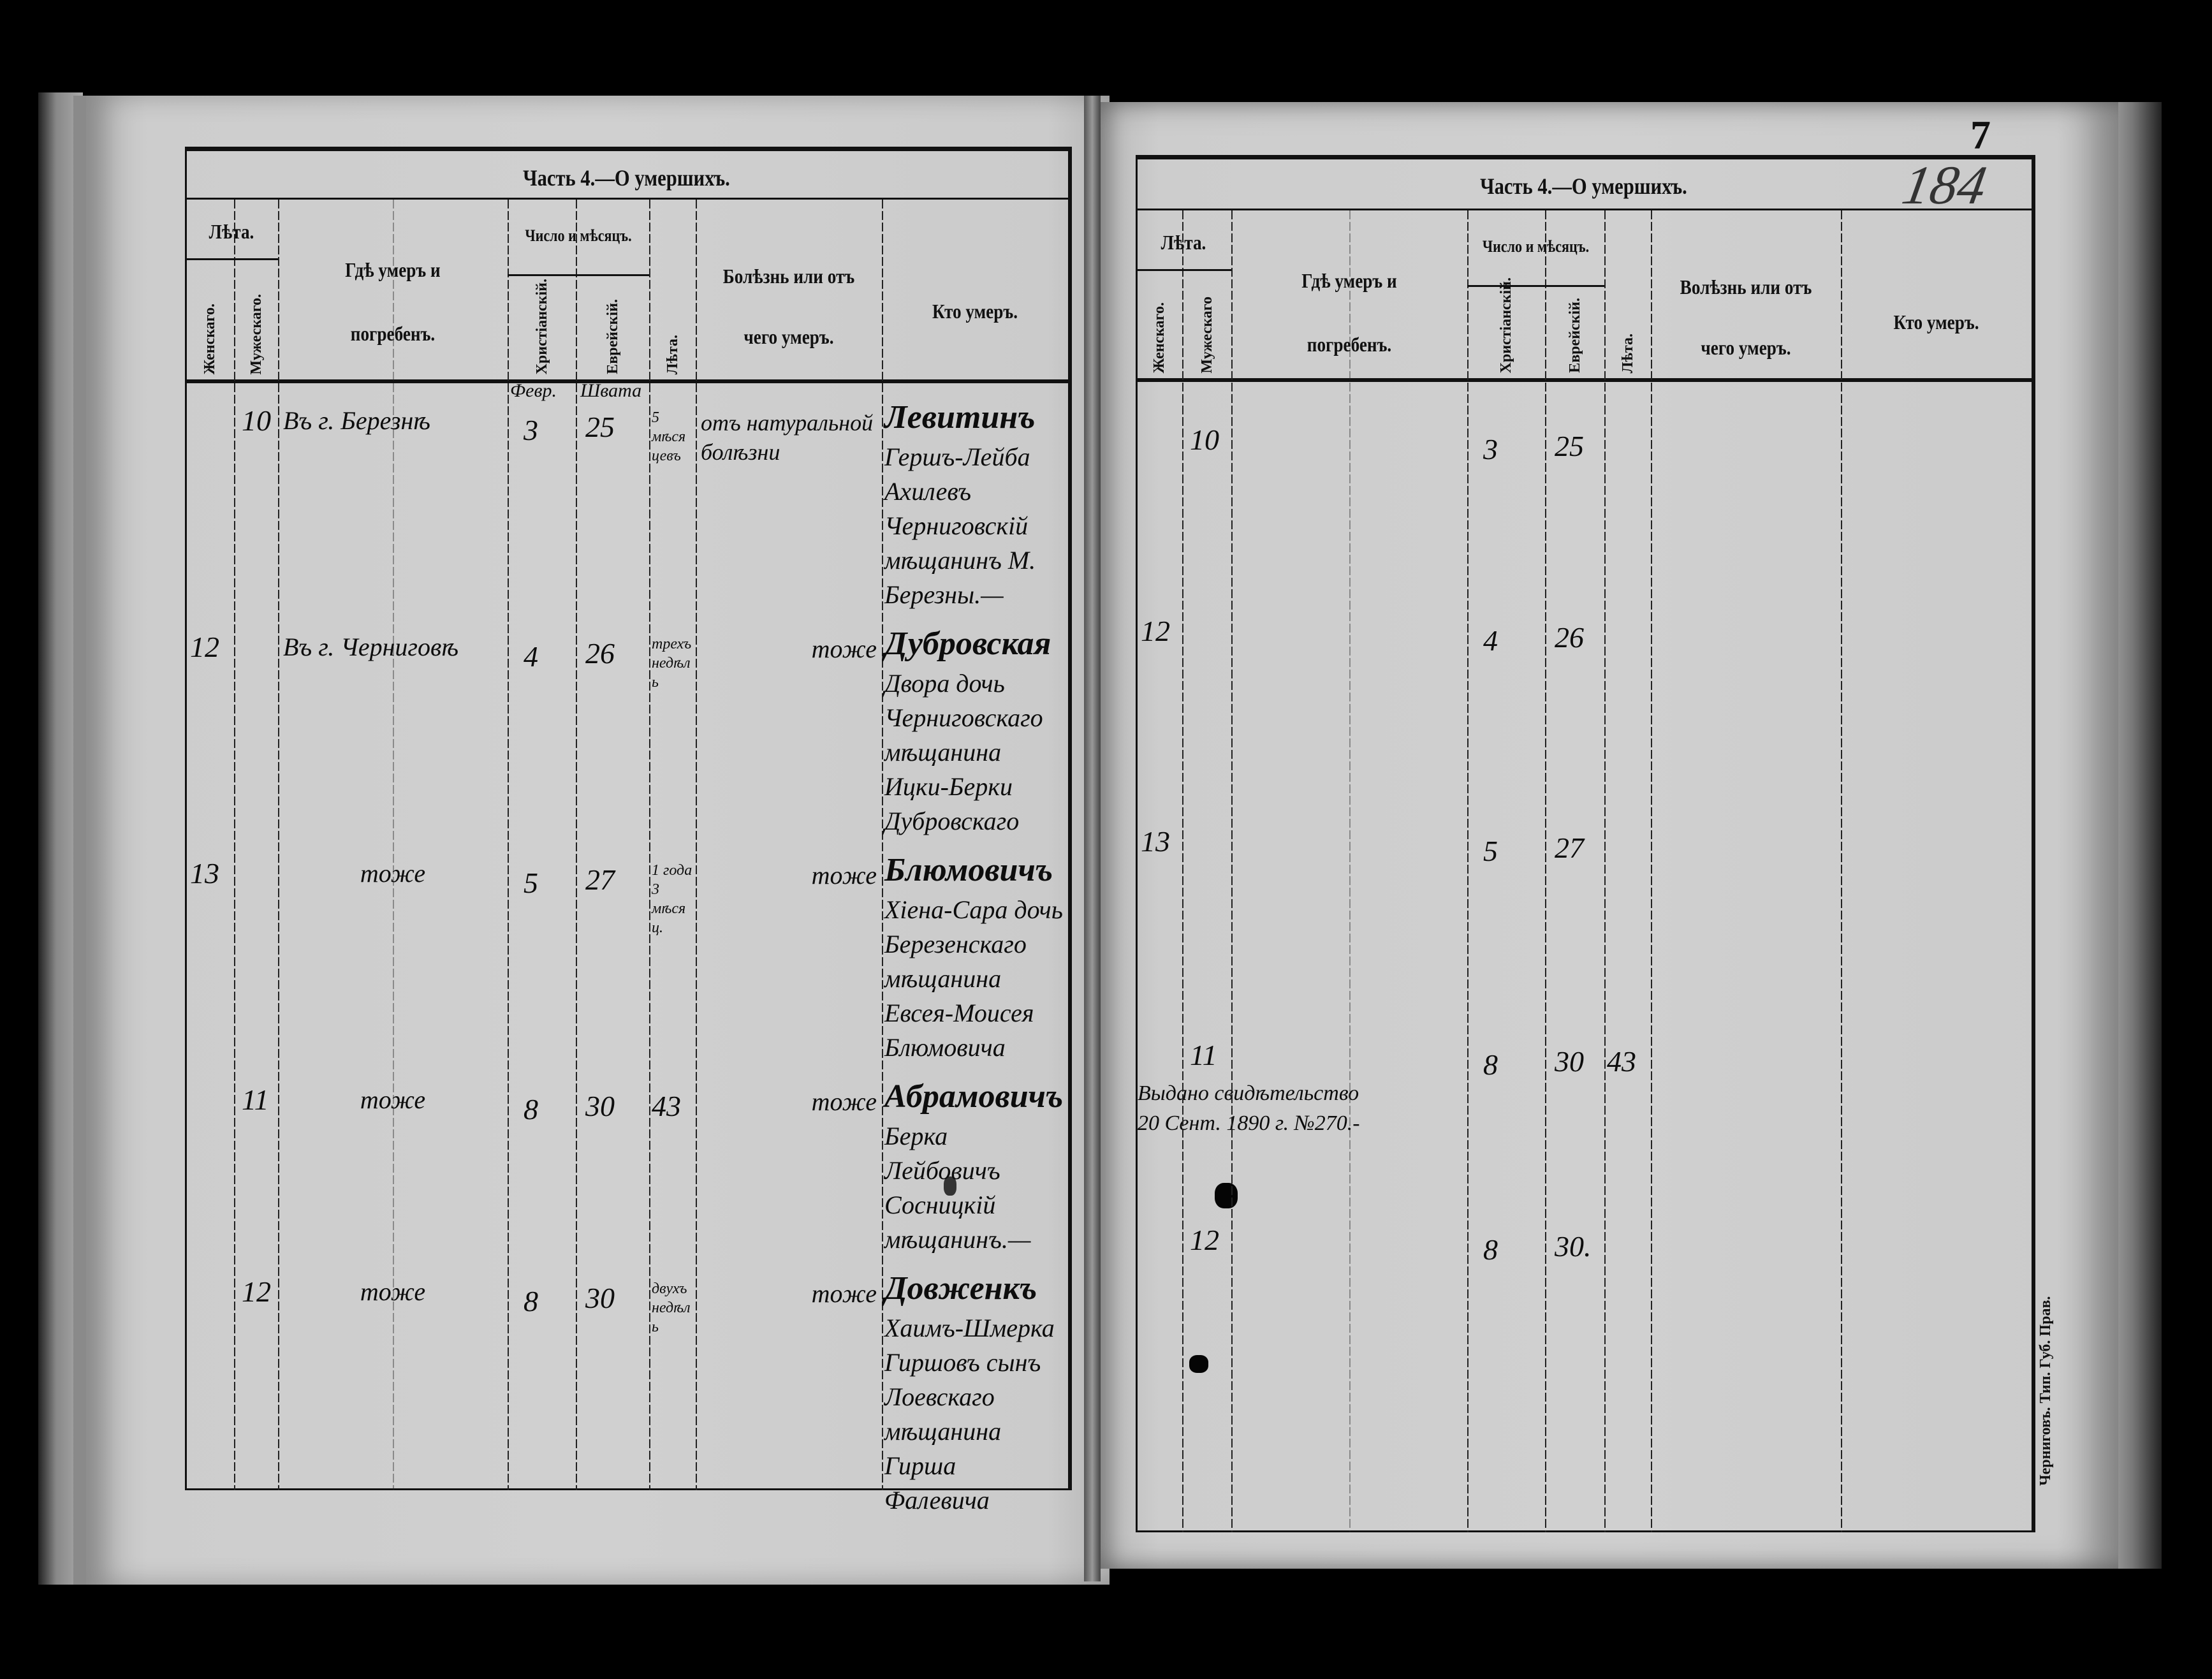  What do you see at coordinates (1584, 380) in the screenshot?
I see `right-header-rule` at bounding box center [1584, 380].